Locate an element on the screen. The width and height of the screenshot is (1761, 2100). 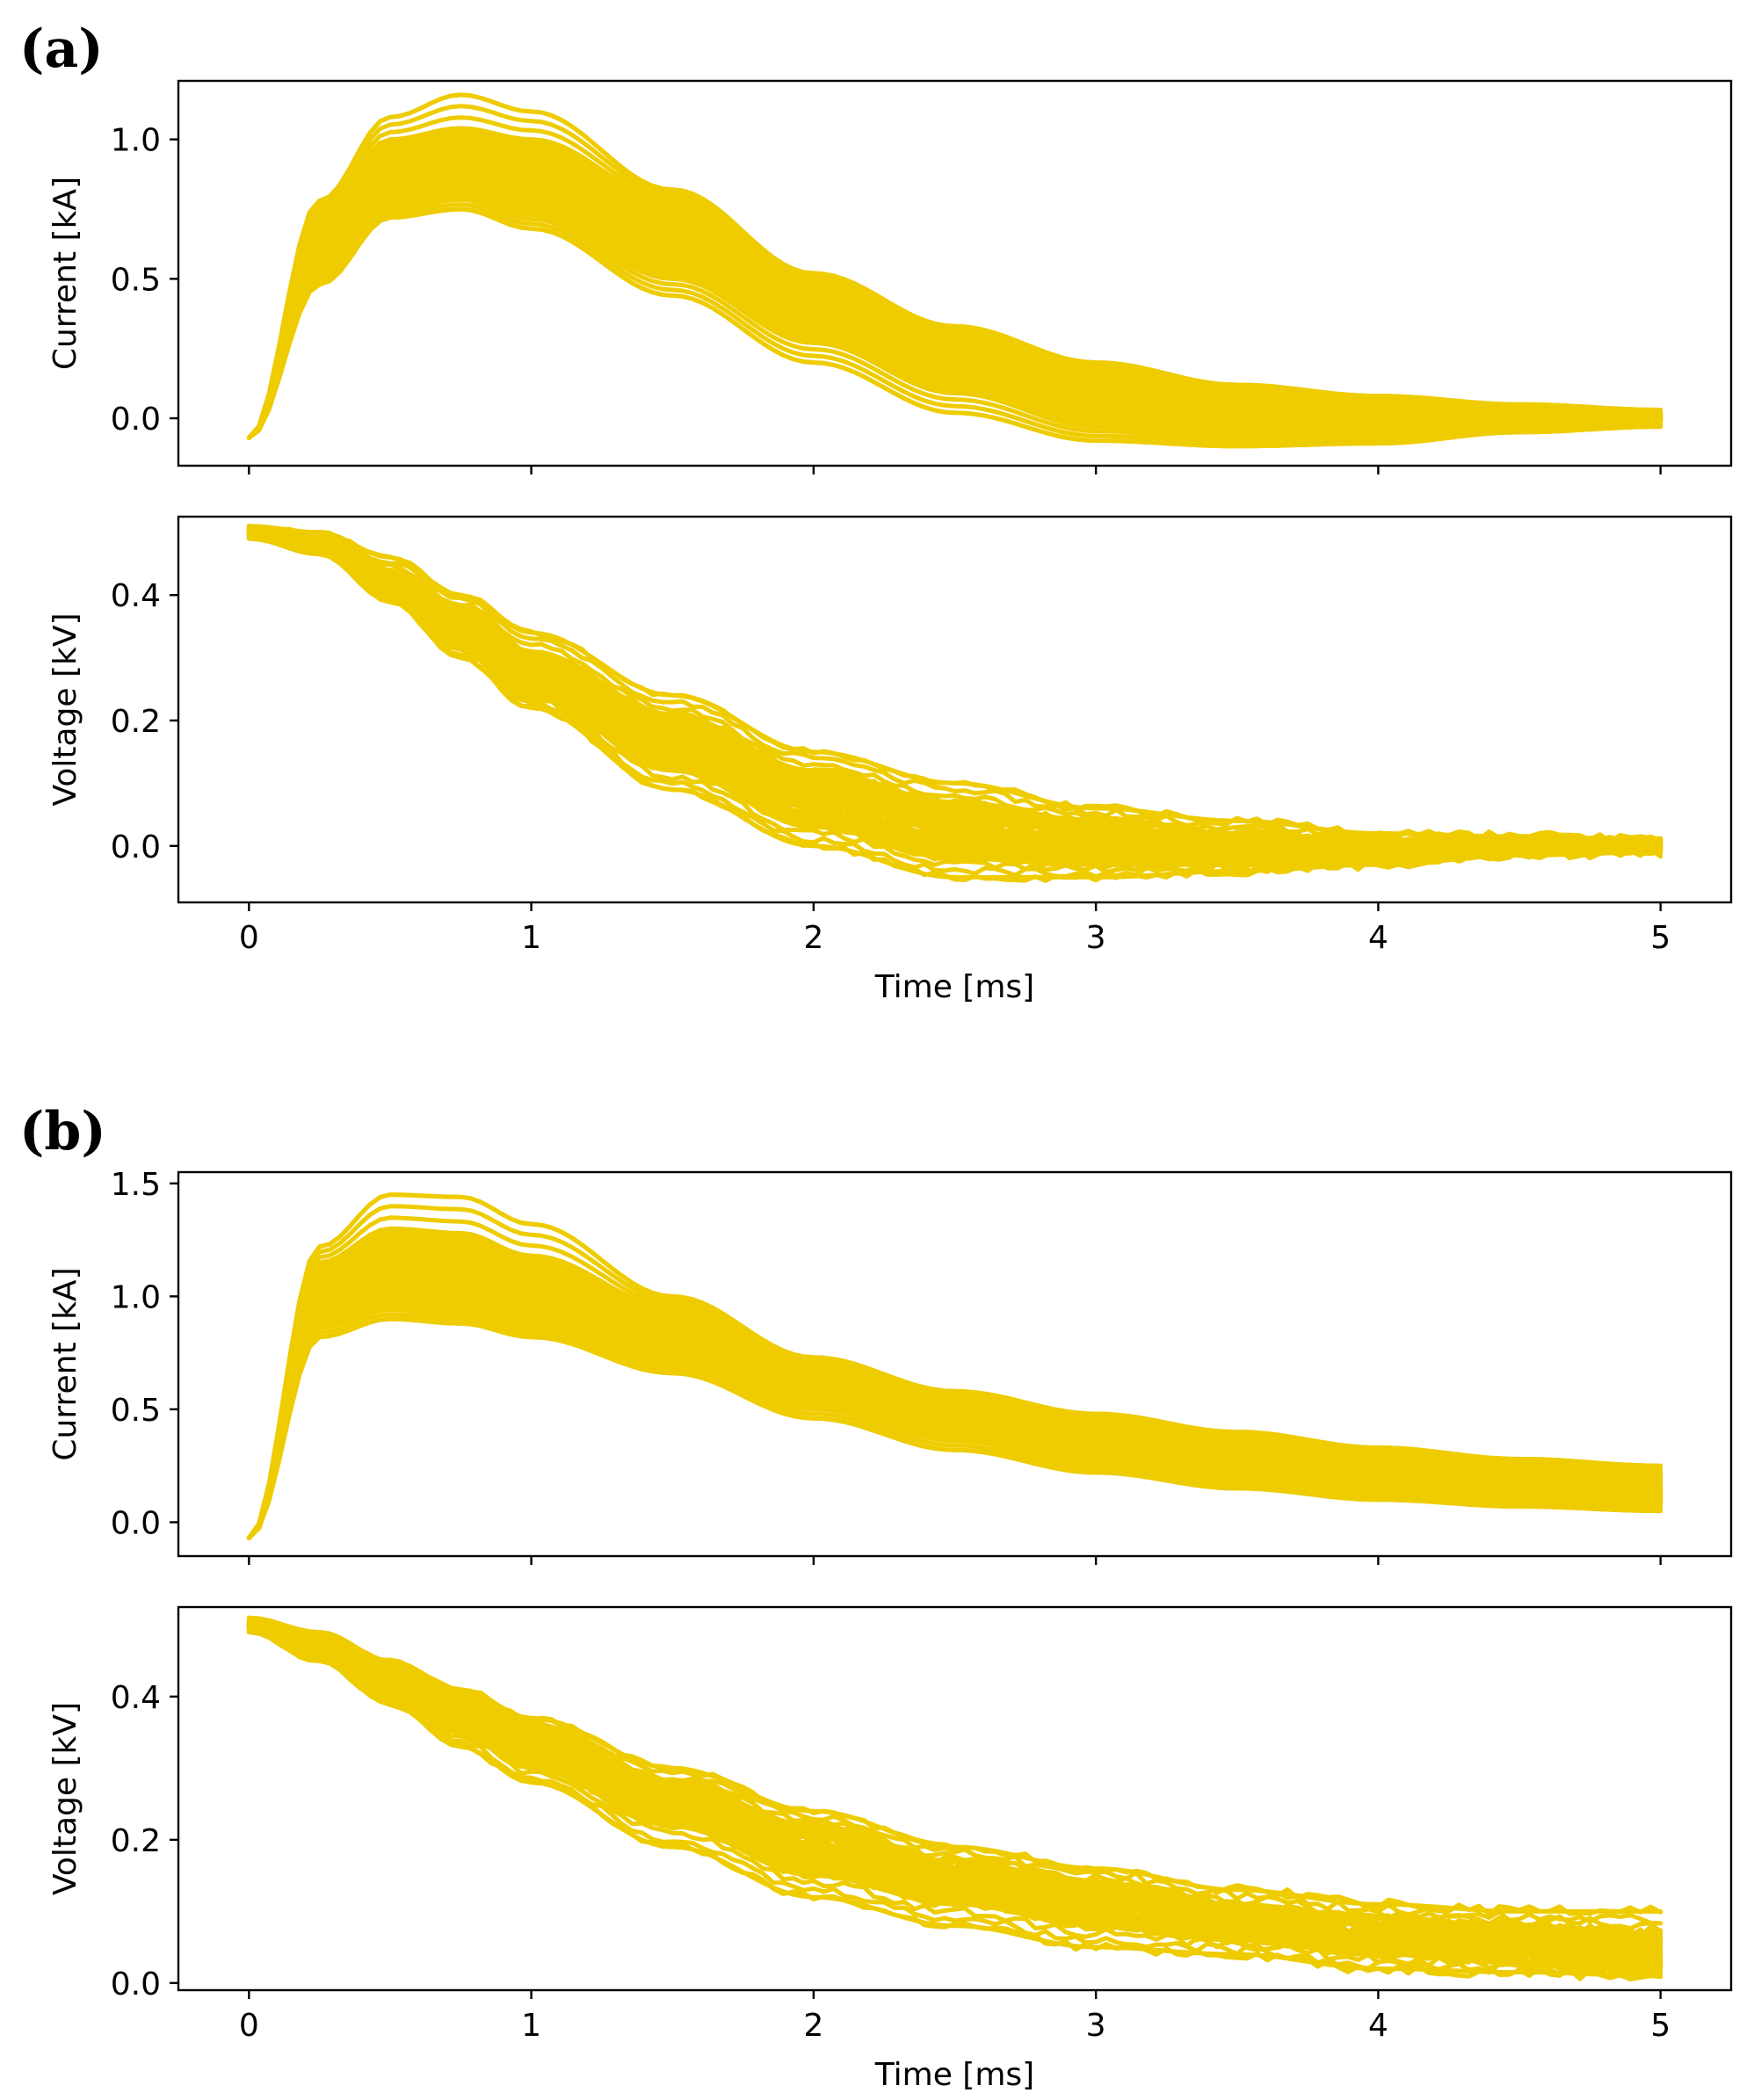
panel-label-a: (a) is located at coordinates (61, 49).